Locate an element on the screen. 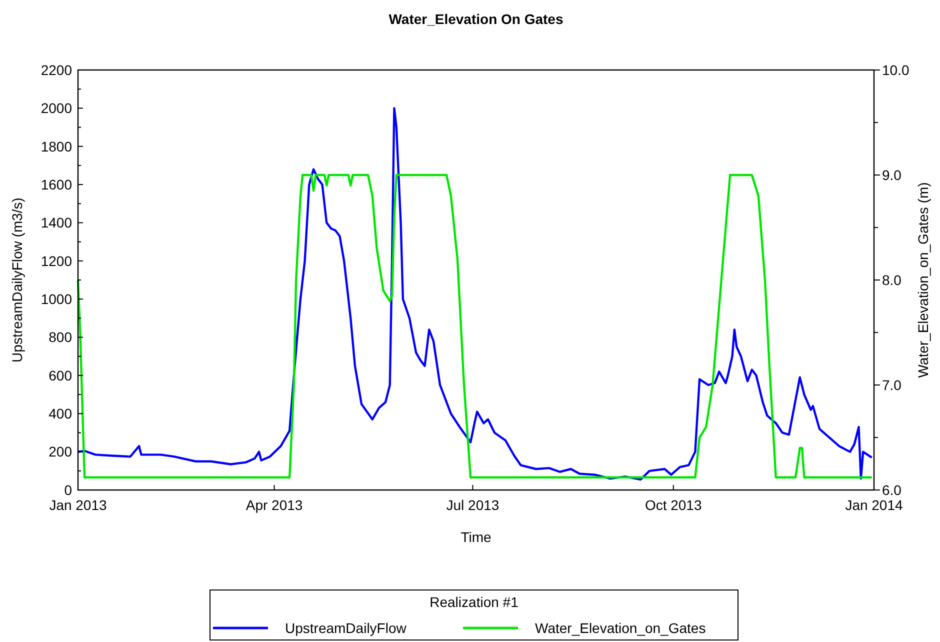  y-tick-label: 1800 is located at coordinates (56, 146).